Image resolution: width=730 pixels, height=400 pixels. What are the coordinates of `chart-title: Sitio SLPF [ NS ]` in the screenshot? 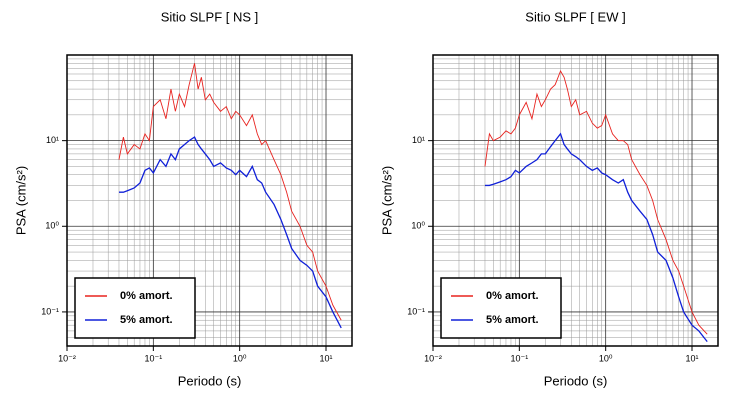 It's located at (210, 16).